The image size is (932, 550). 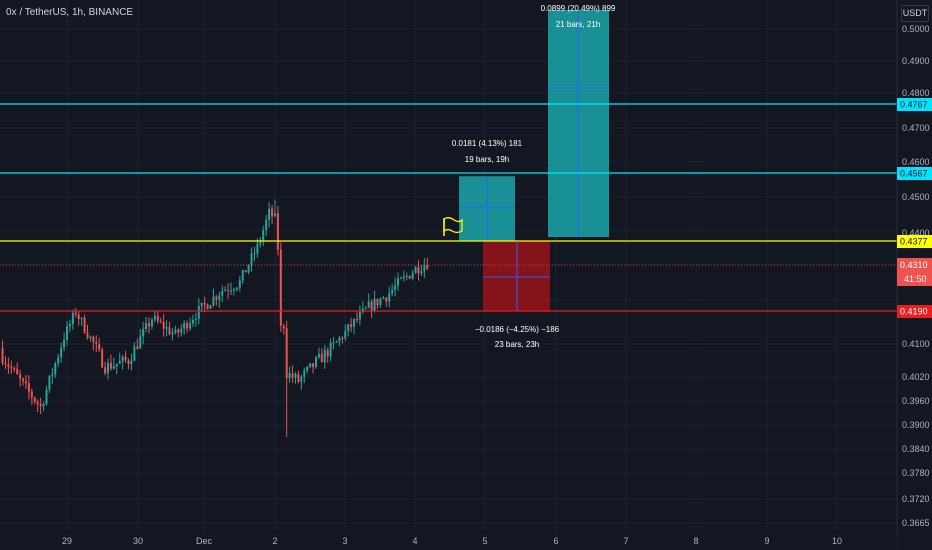 I want to click on time-tick-label: 30, so click(x=138, y=541).